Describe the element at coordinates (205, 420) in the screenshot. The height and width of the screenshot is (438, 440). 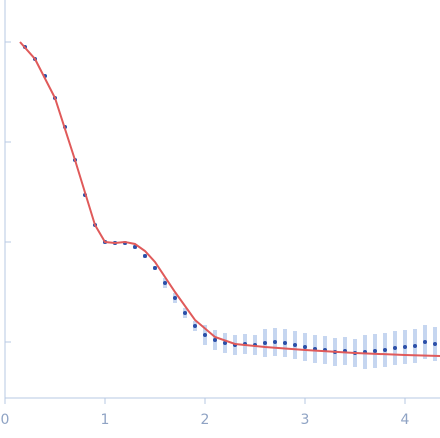
I see `x-tick-label: 2` at that location.